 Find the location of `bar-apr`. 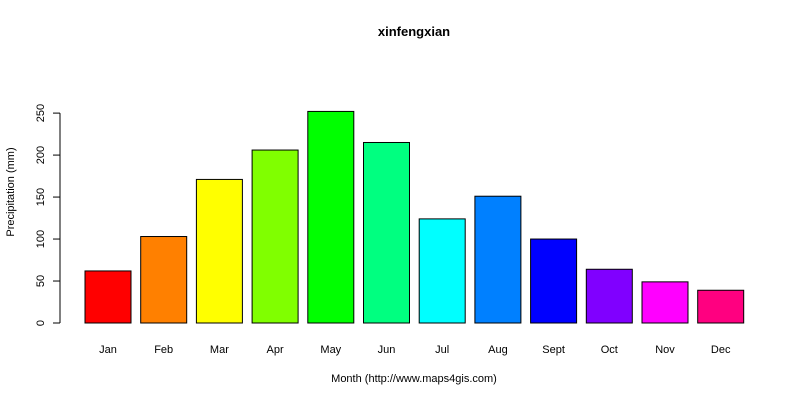

bar-apr is located at coordinates (275, 236).